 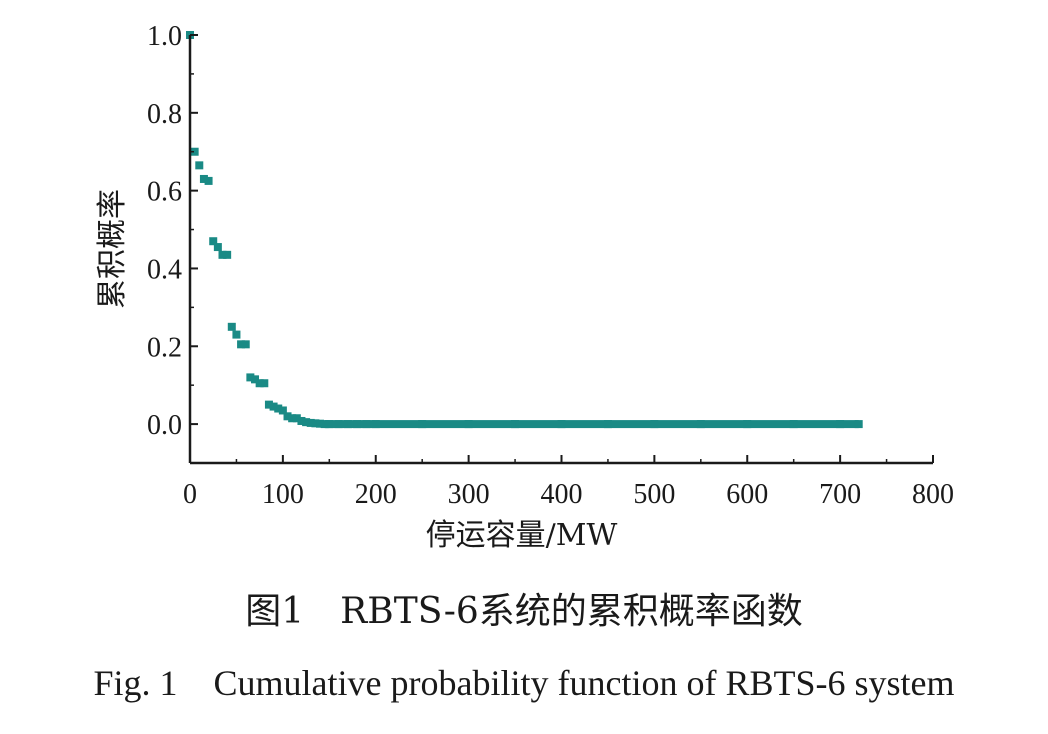 I want to click on x-axis-label: 停运容量/MW, so click(x=522, y=535).